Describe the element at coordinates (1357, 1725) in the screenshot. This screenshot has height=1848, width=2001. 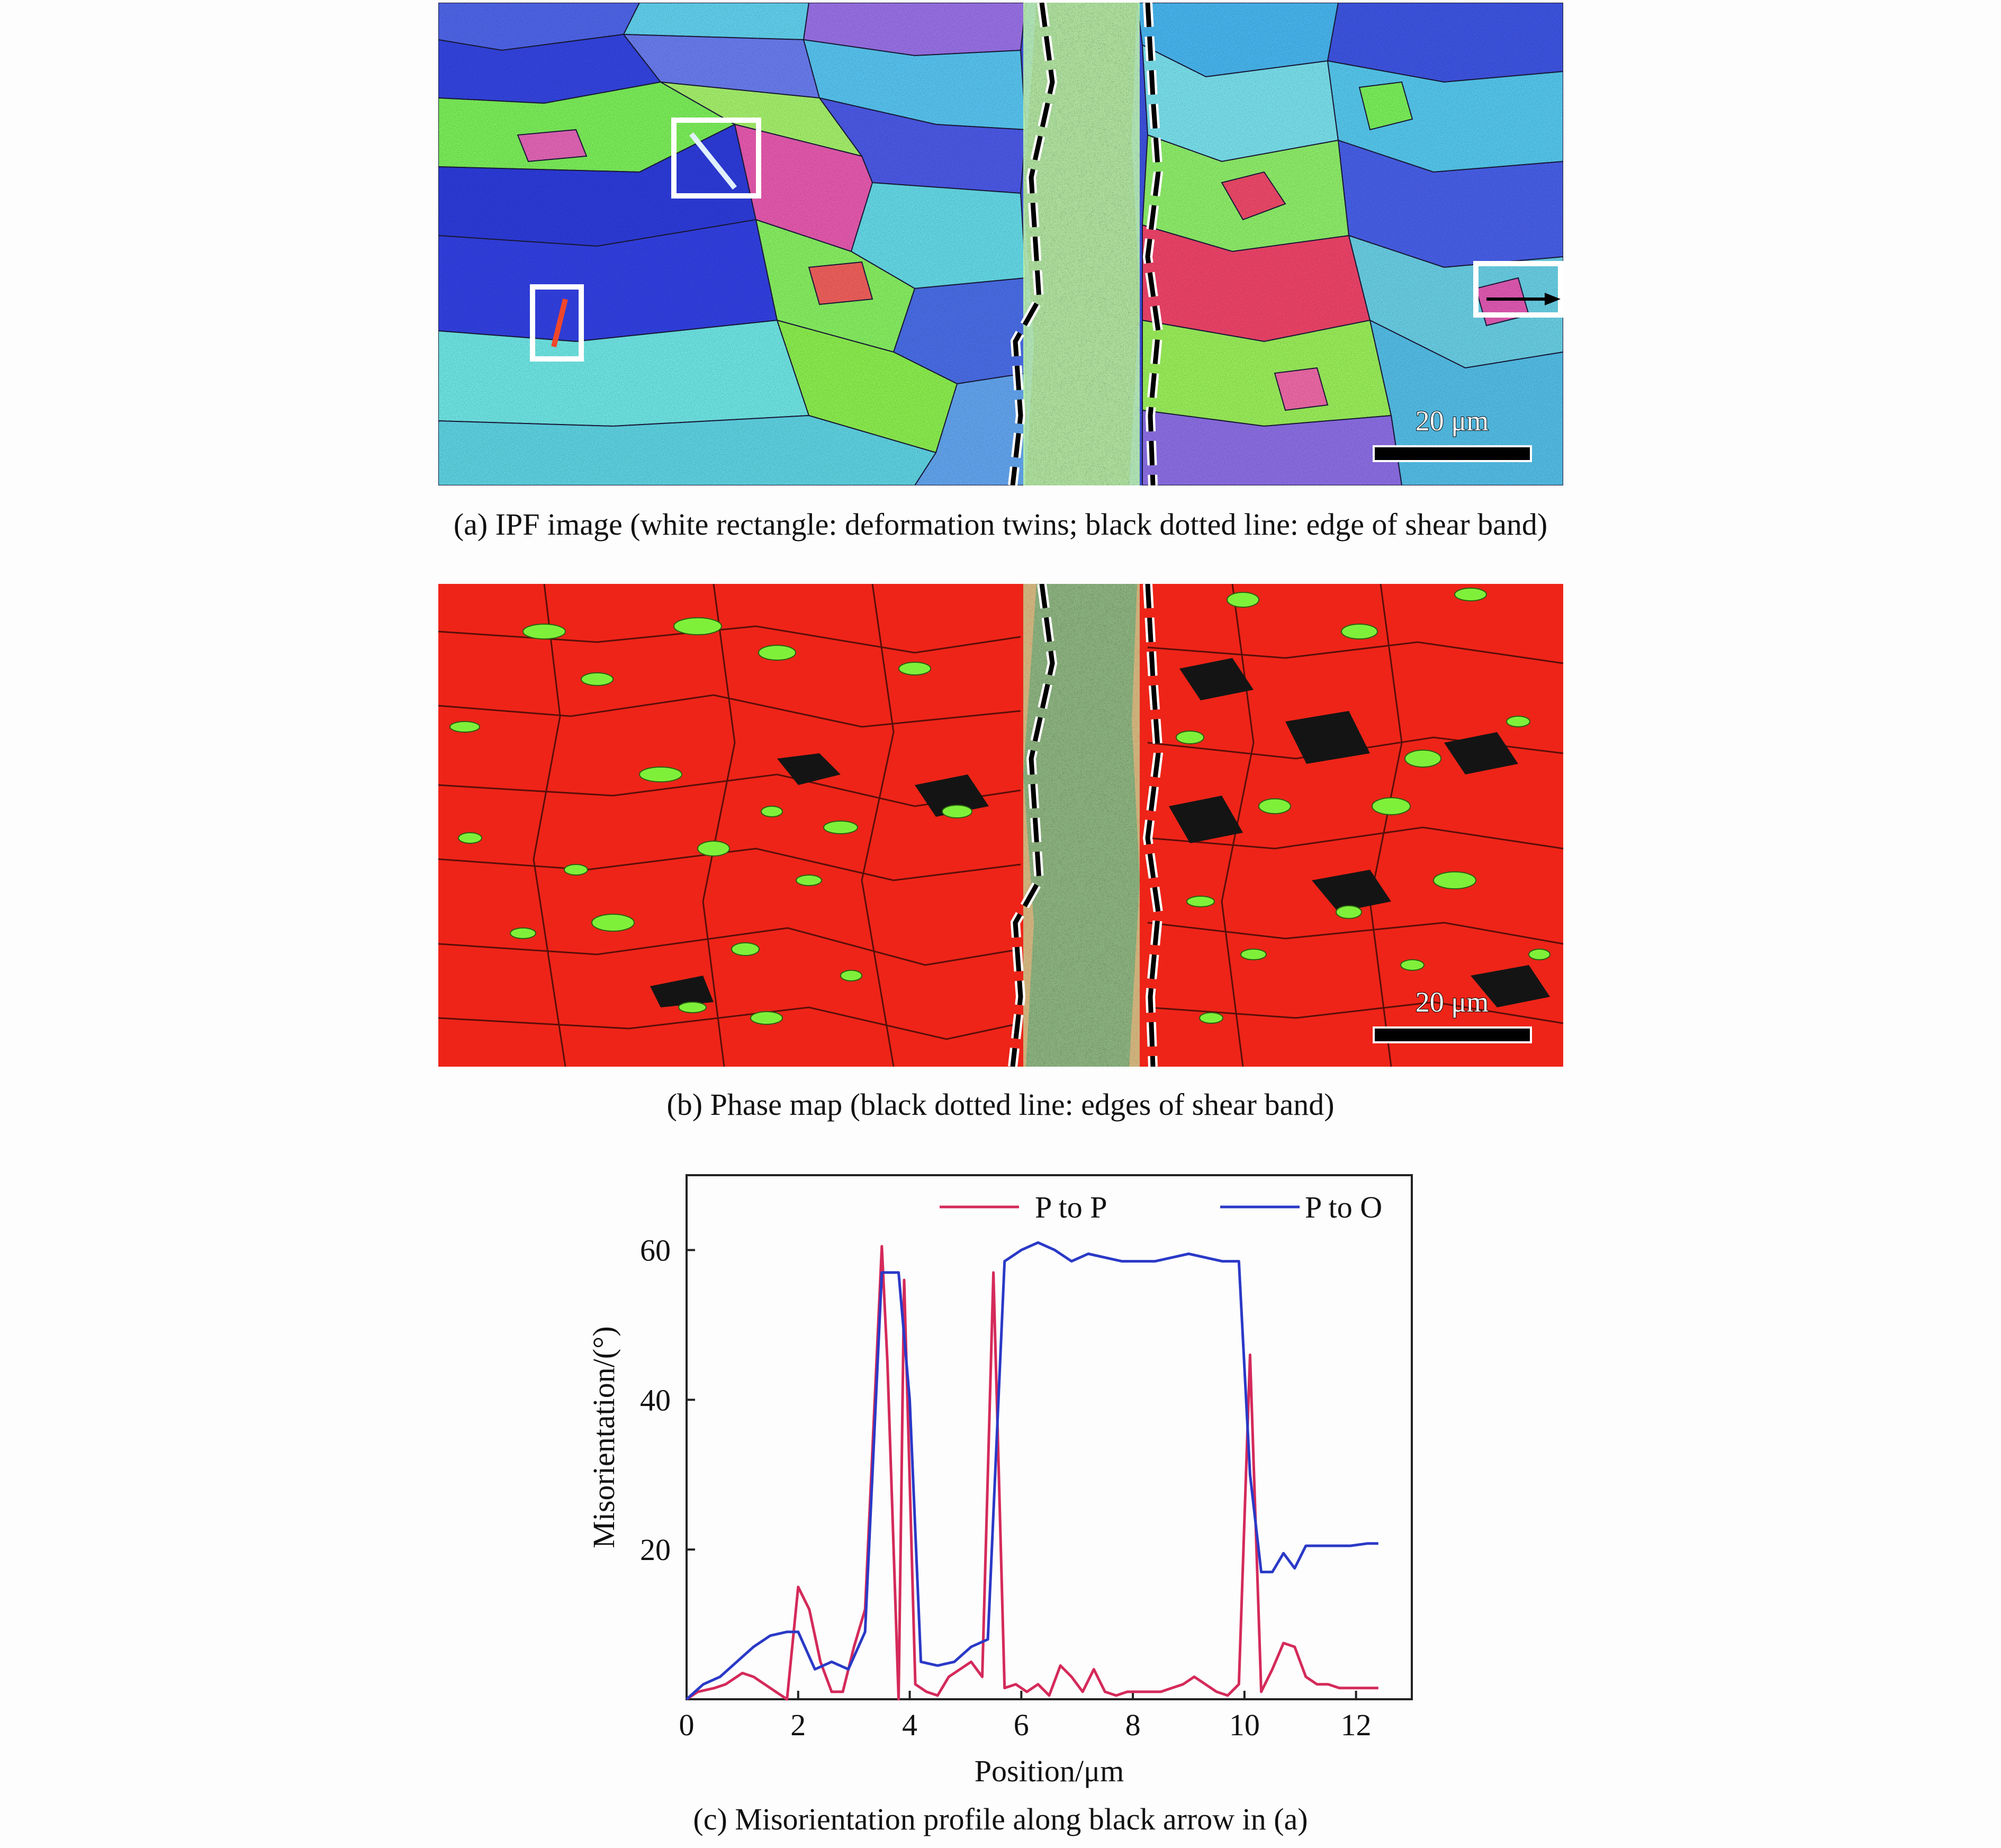
I see `x-tick-label: 12` at that location.